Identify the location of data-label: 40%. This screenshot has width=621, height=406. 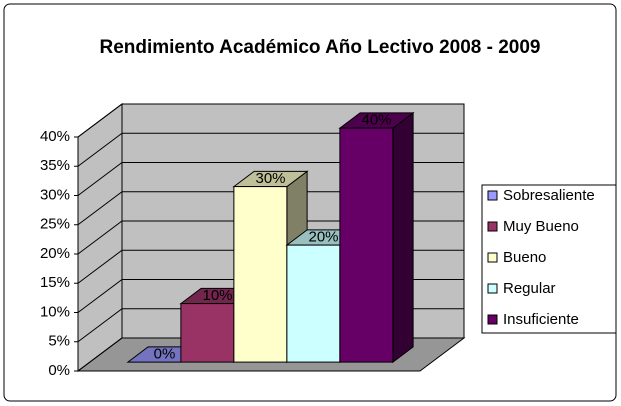
(376, 119).